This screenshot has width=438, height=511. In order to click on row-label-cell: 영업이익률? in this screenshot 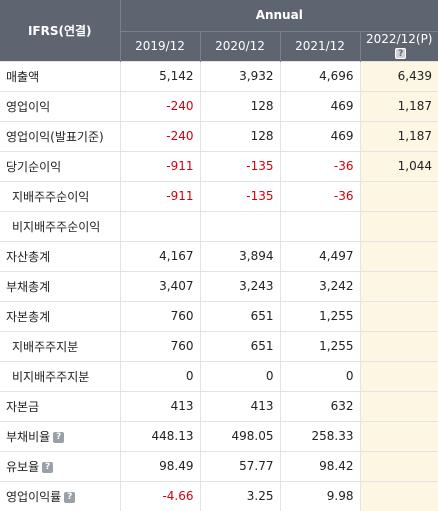, I will do `click(60, 495)`.